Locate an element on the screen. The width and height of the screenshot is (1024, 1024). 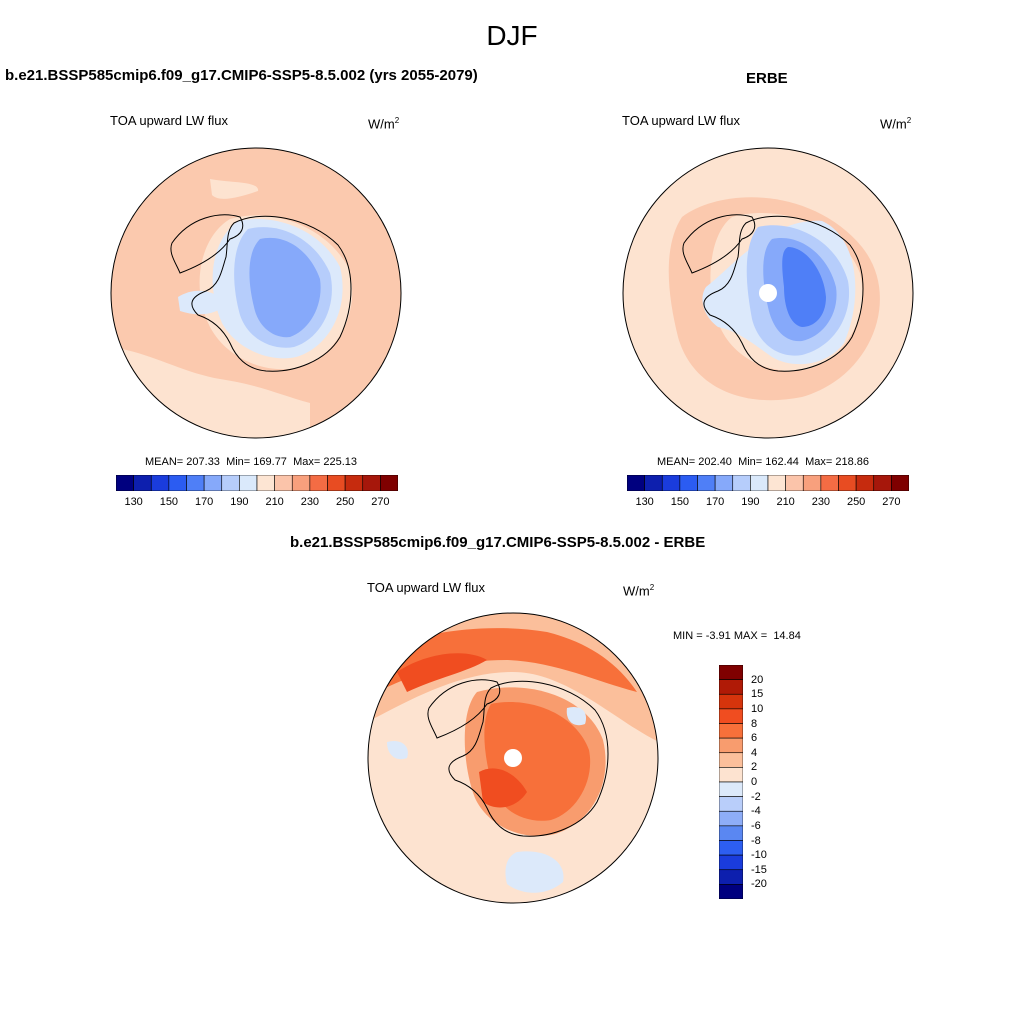
diff-map-border is located at coordinates (513, 758).